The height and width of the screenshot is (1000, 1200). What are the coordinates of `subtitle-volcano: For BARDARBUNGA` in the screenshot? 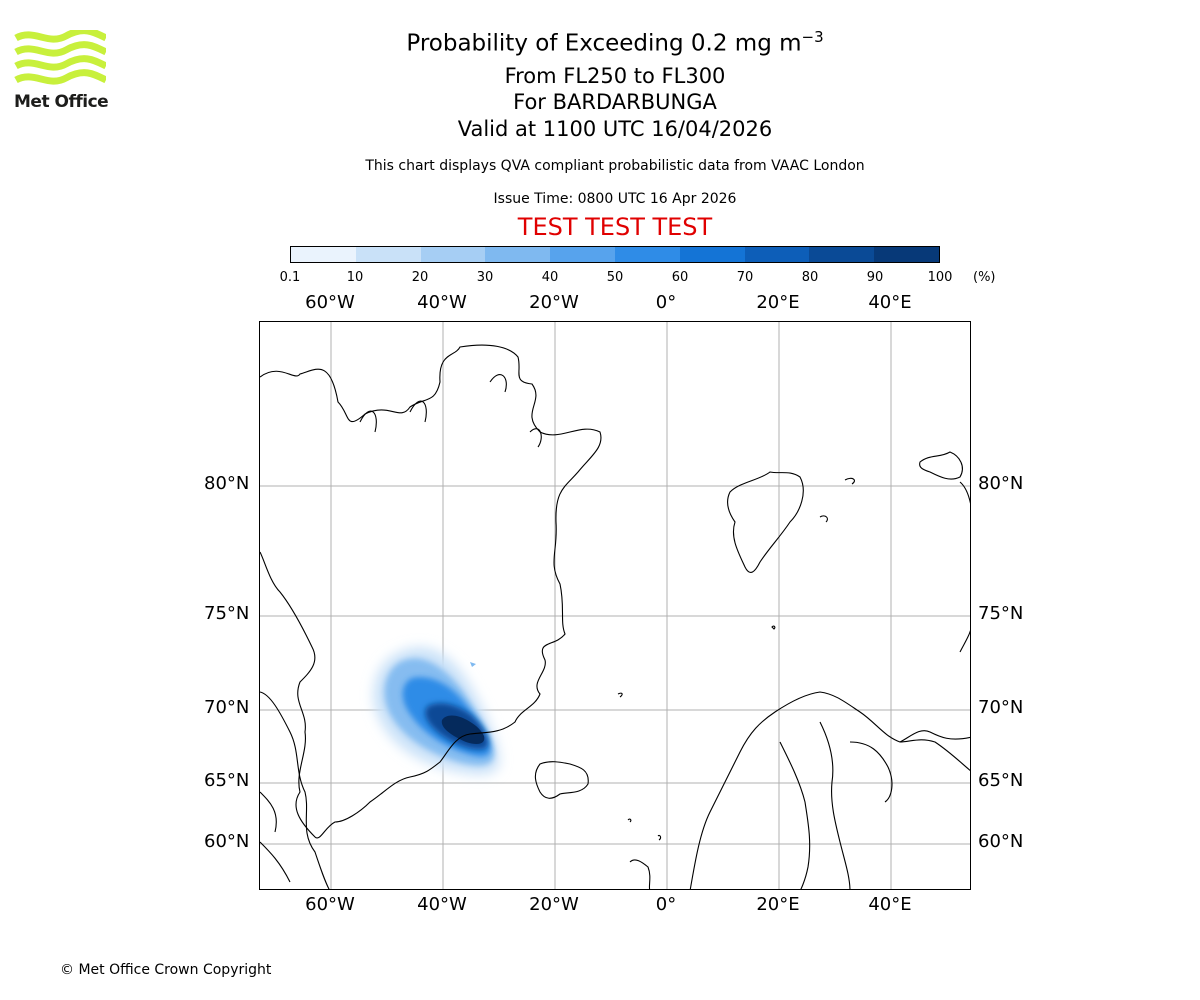 It's located at (615, 102).